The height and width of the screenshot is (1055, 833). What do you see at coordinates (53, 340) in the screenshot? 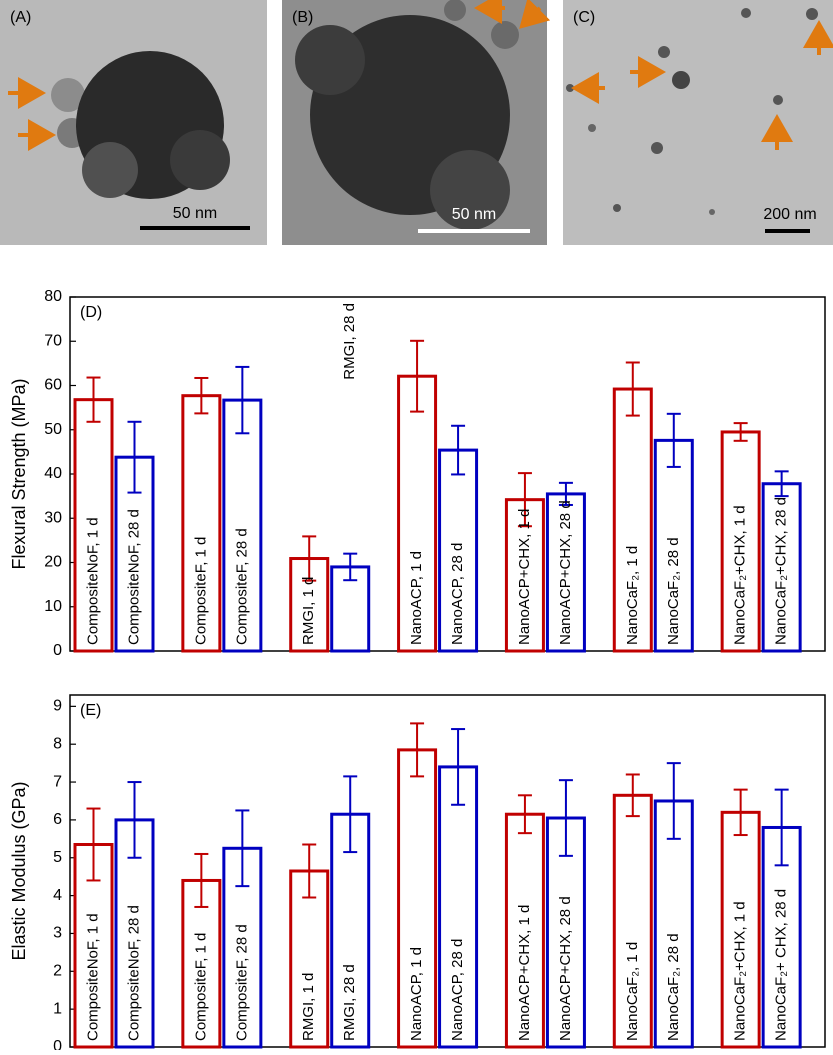
I see `y-tick-label: 70` at bounding box center [53, 340].